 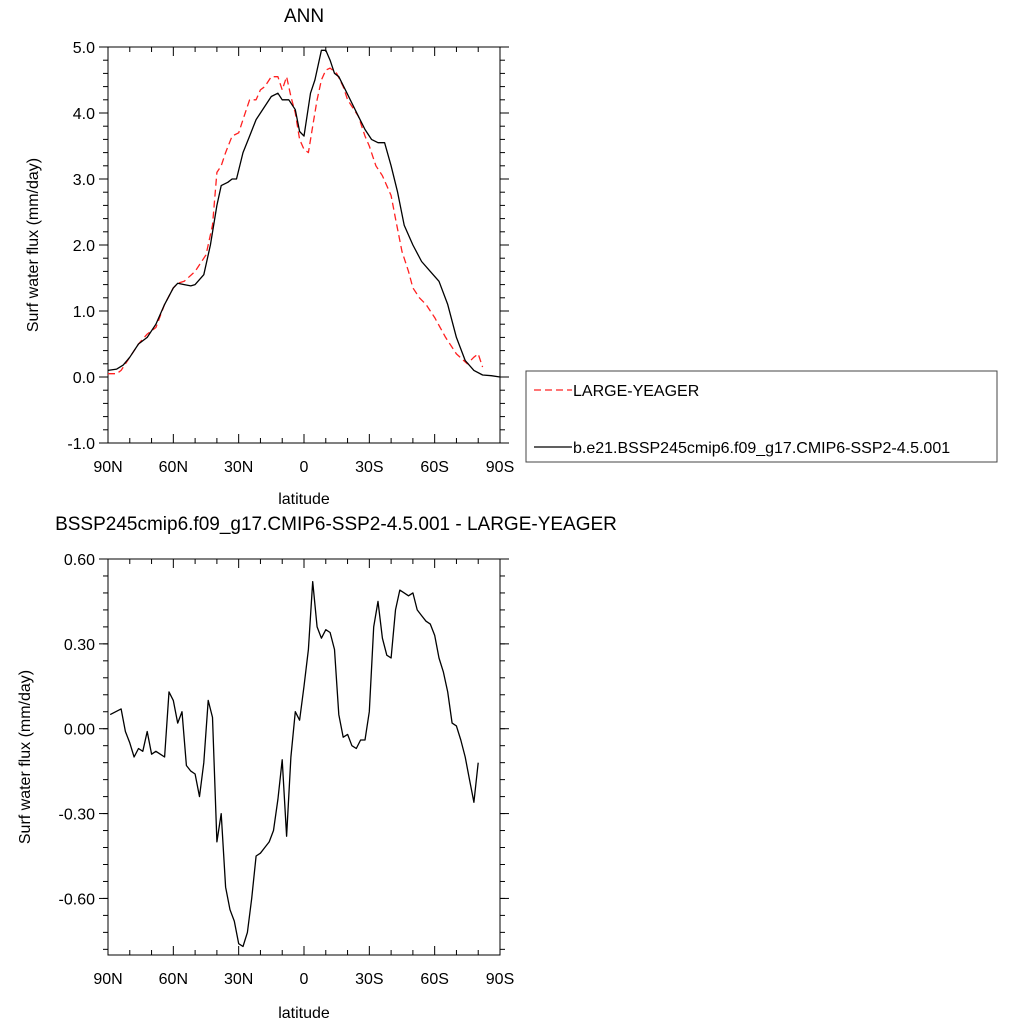 I want to click on chart-title-top: ANN, so click(x=304, y=16).